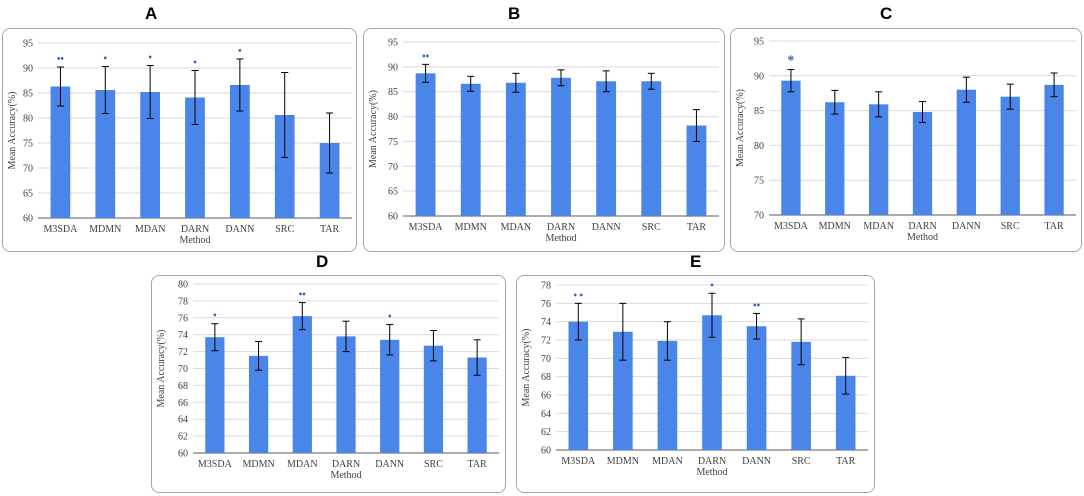 The height and width of the screenshot is (496, 1084). What do you see at coordinates (393, 67) in the screenshot?
I see `y-tick-label: 90` at bounding box center [393, 67].